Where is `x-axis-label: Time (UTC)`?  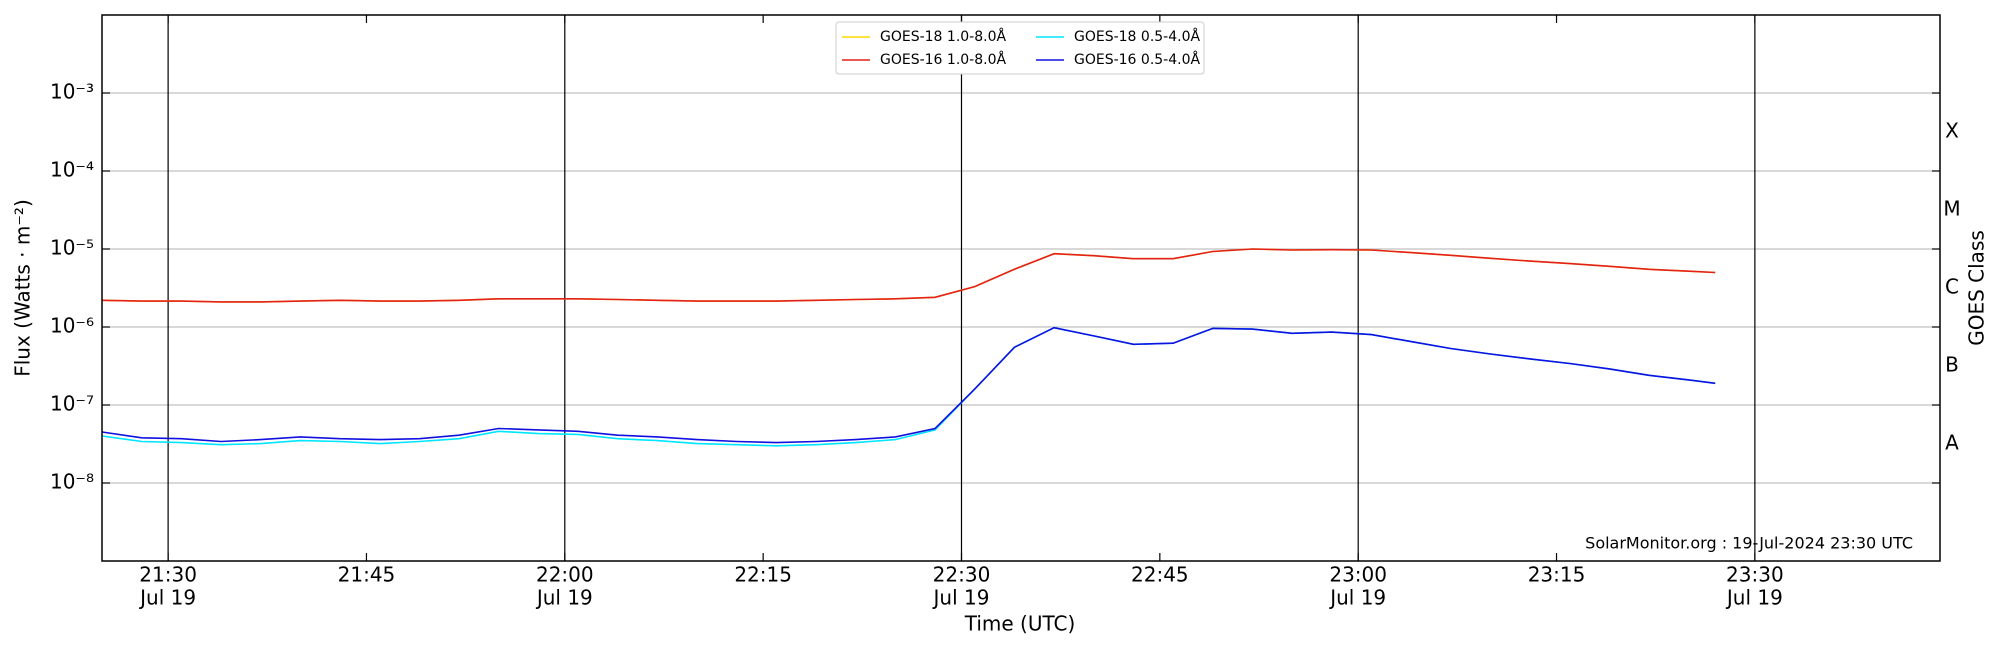
x-axis-label: Time (UTC) is located at coordinates (1020, 624).